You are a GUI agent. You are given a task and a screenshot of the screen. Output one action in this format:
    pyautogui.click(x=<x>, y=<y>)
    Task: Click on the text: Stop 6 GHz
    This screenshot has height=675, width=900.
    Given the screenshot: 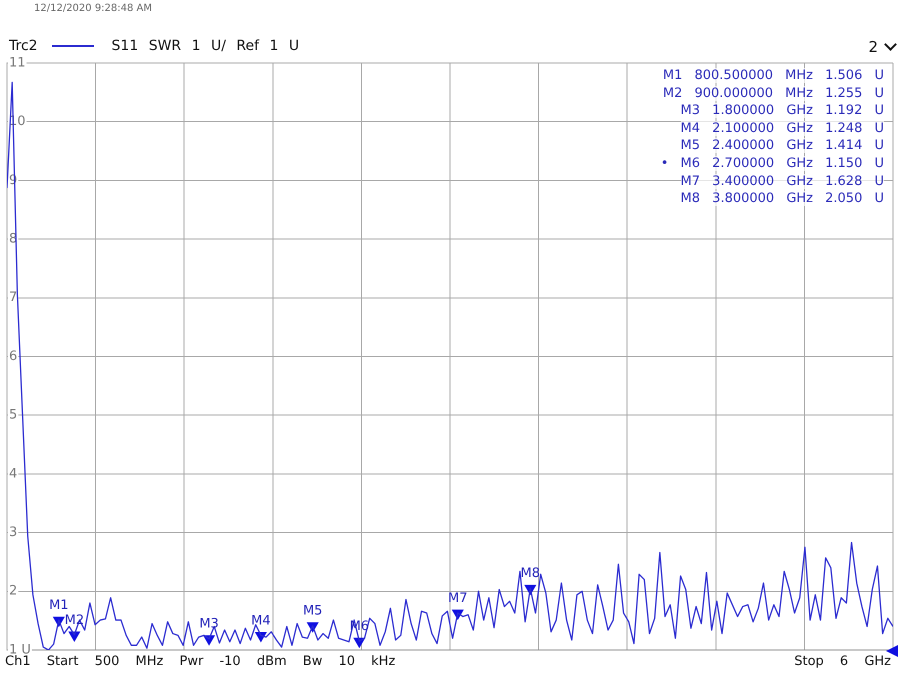 What is the action you would take?
    pyautogui.click(x=842, y=661)
    